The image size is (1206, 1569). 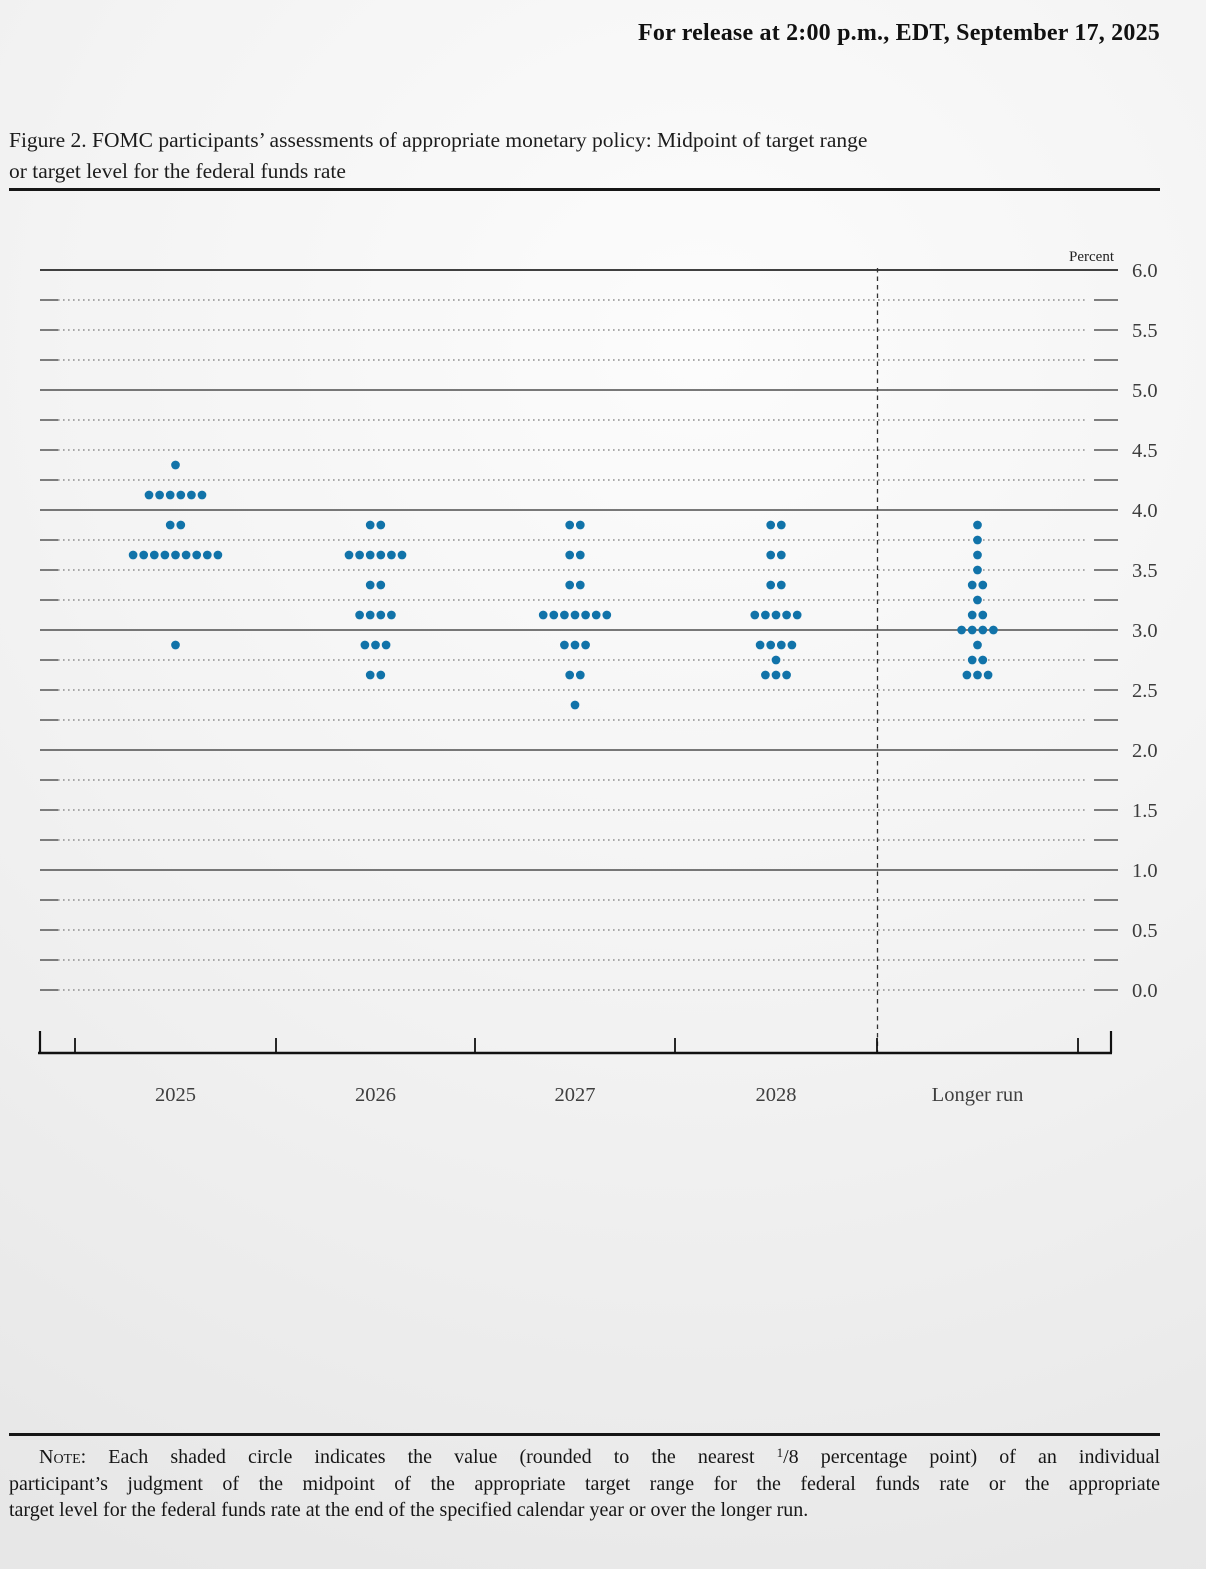 I want to click on year-label: 2027, so click(x=575, y=1095).